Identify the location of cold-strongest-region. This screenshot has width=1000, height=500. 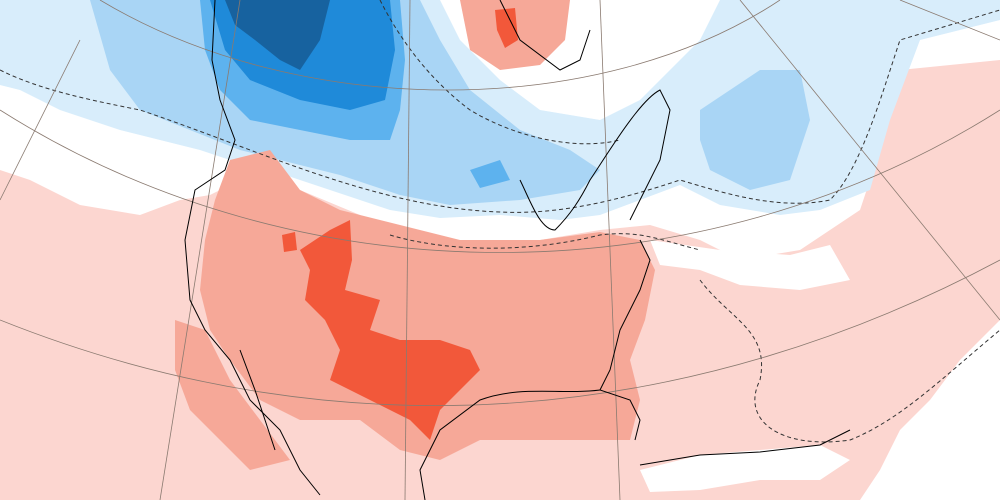
(277, 35).